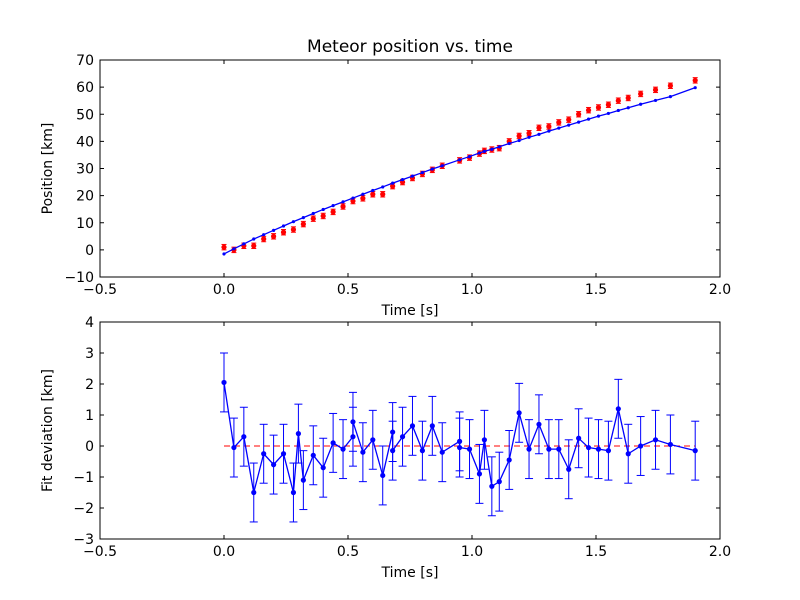  Describe the element at coordinates (85, 197) in the screenshot. I see `y-tick-label: 20` at that location.